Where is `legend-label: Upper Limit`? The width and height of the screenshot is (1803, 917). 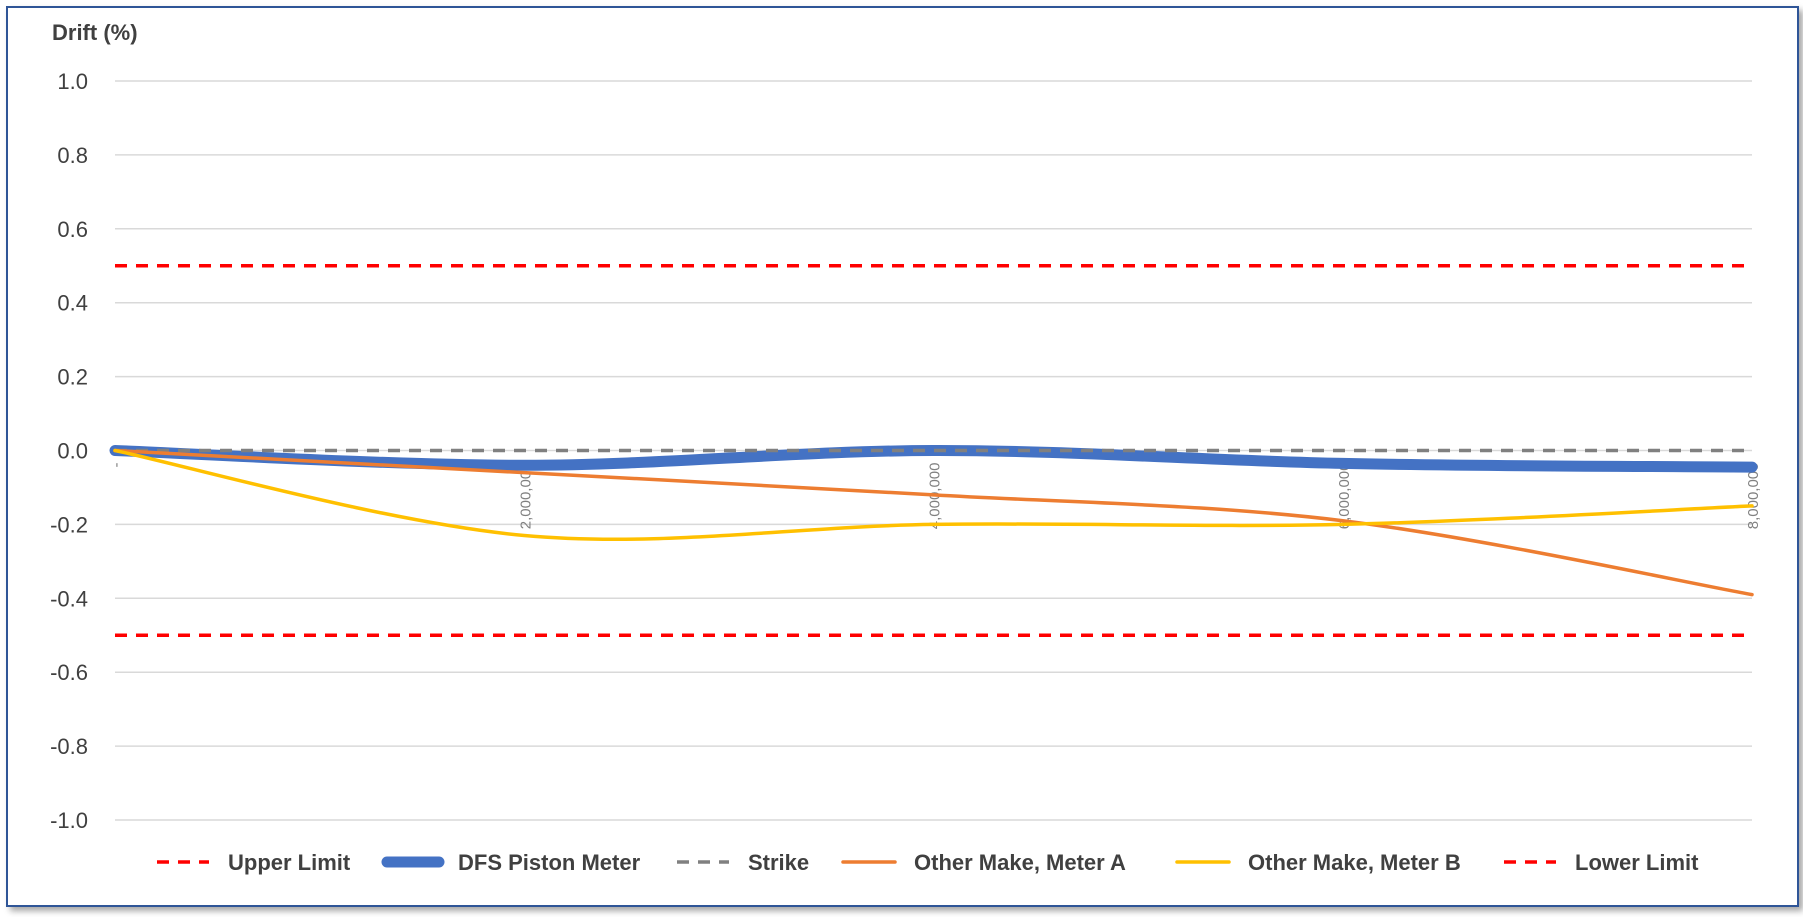 legend-label: Upper Limit is located at coordinates (289, 862).